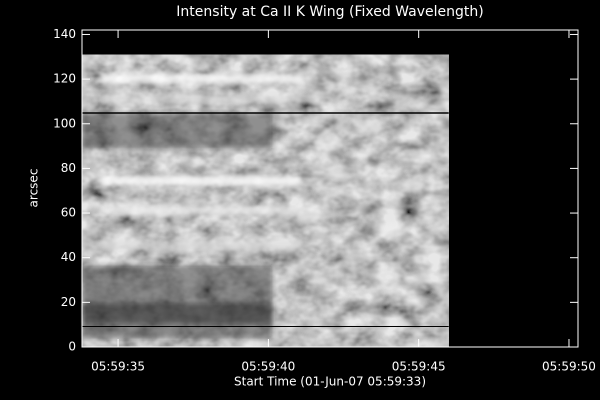 The image size is (600, 400). I want to click on x-tick-label: 05:59:45, so click(419, 367).